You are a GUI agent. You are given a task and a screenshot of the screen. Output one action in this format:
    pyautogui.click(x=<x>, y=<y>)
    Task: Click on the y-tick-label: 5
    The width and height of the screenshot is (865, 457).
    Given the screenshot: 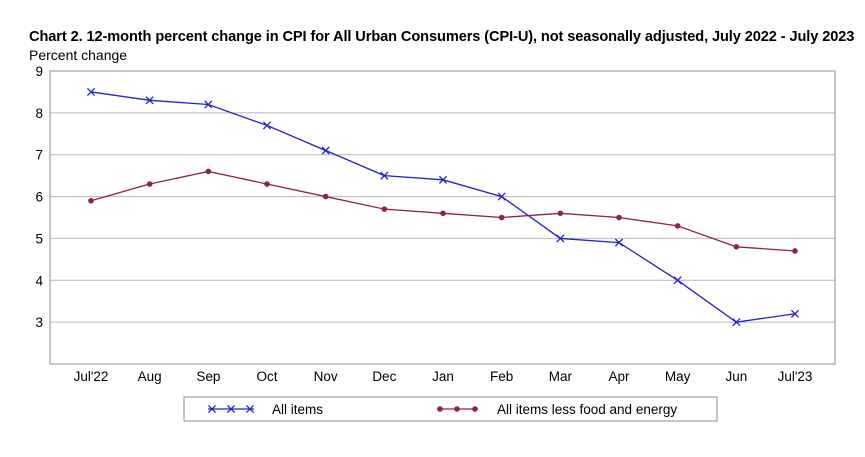 What is the action you would take?
    pyautogui.click(x=39, y=238)
    